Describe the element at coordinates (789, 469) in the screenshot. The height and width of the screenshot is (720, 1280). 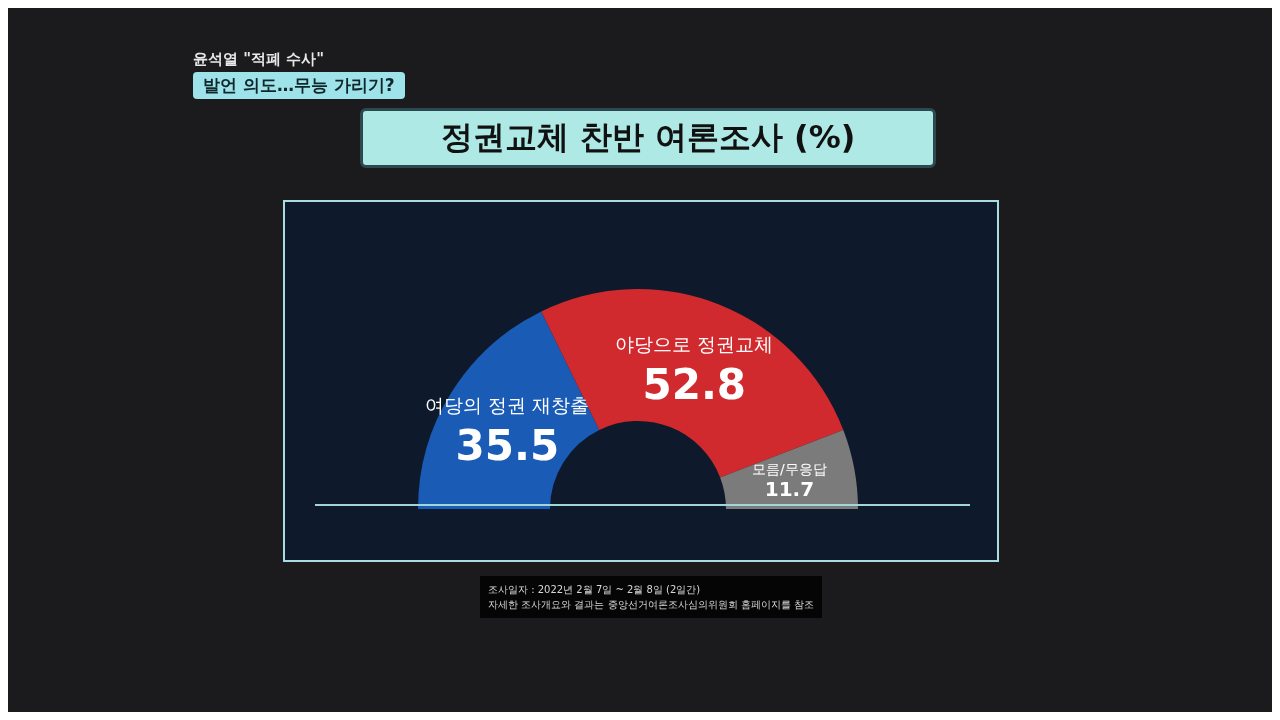
I see `slice-label: 모름/무응답` at that location.